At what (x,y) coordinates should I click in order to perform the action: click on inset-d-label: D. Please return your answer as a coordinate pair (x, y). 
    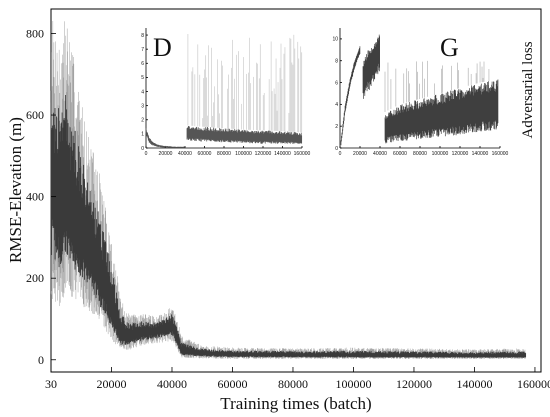
    Looking at the image, I should click on (162, 47).